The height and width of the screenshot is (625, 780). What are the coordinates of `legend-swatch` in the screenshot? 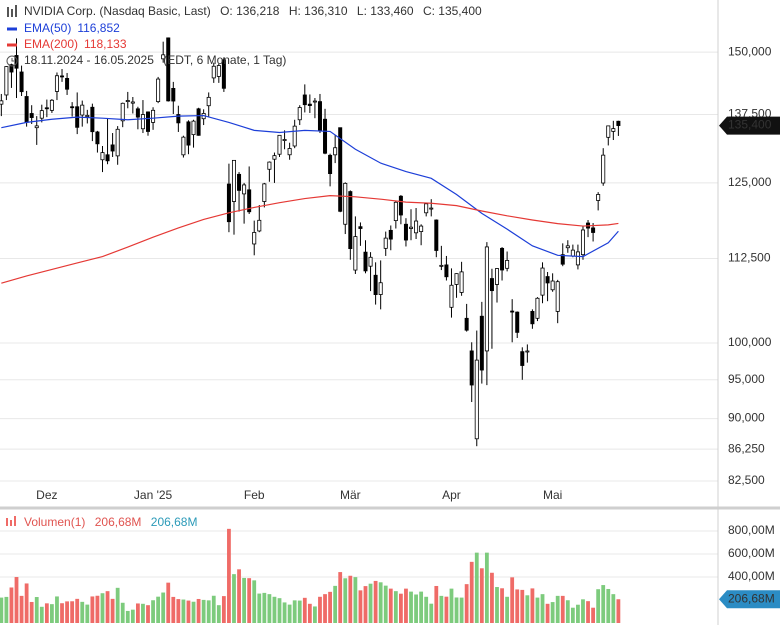 It's located at (12, 45).